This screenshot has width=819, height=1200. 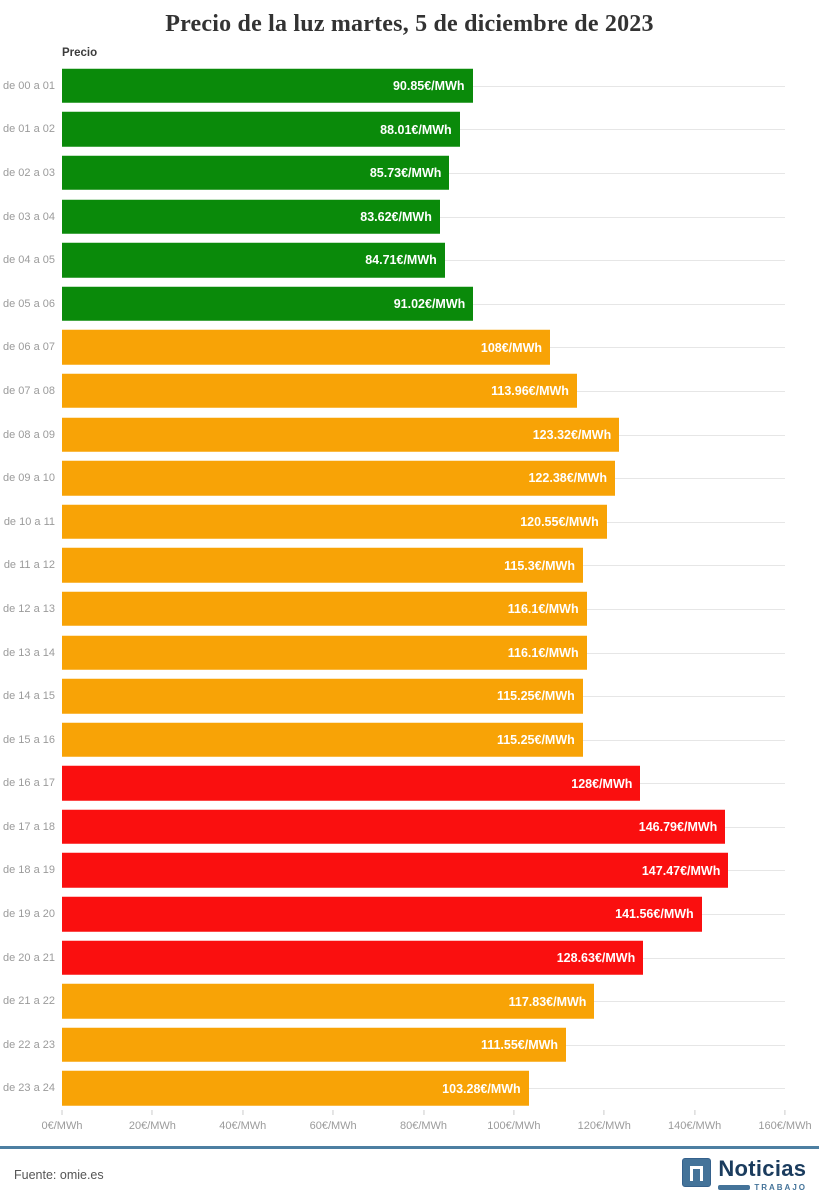 What do you see at coordinates (394, 827) in the screenshot?
I see `price-bar: 146.79€/MWh` at bounding box center [394, 827].